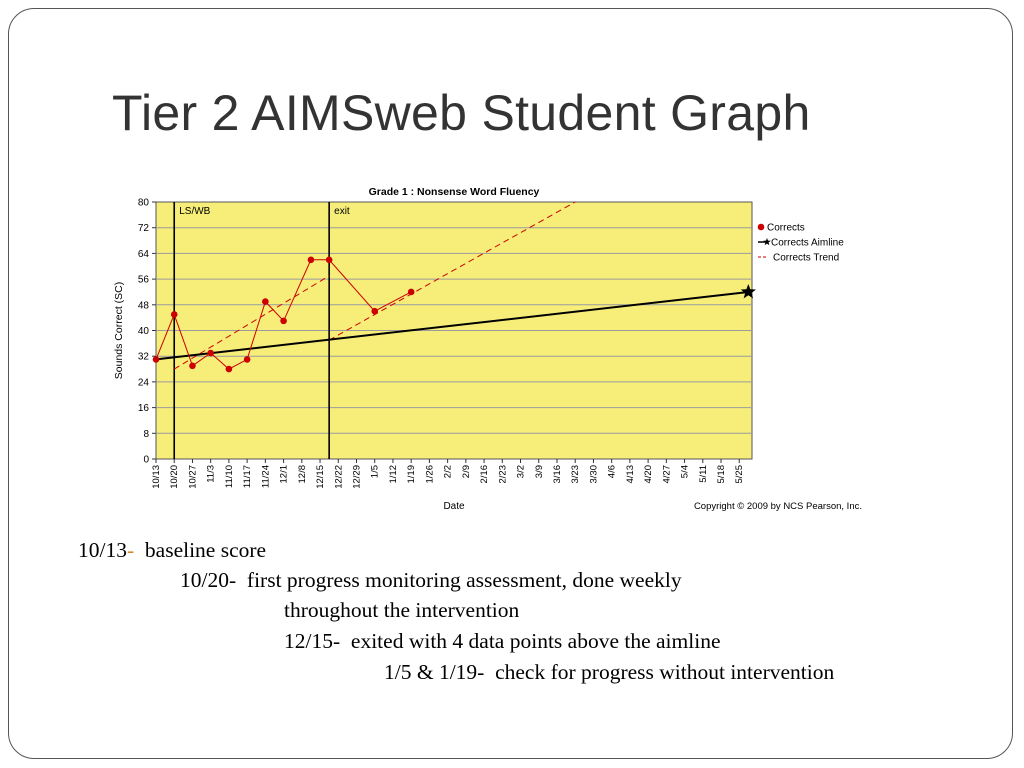 Image resolution: width=1024 pixels, height=768 pixels. I want to click on aimline, so click(452, 325).